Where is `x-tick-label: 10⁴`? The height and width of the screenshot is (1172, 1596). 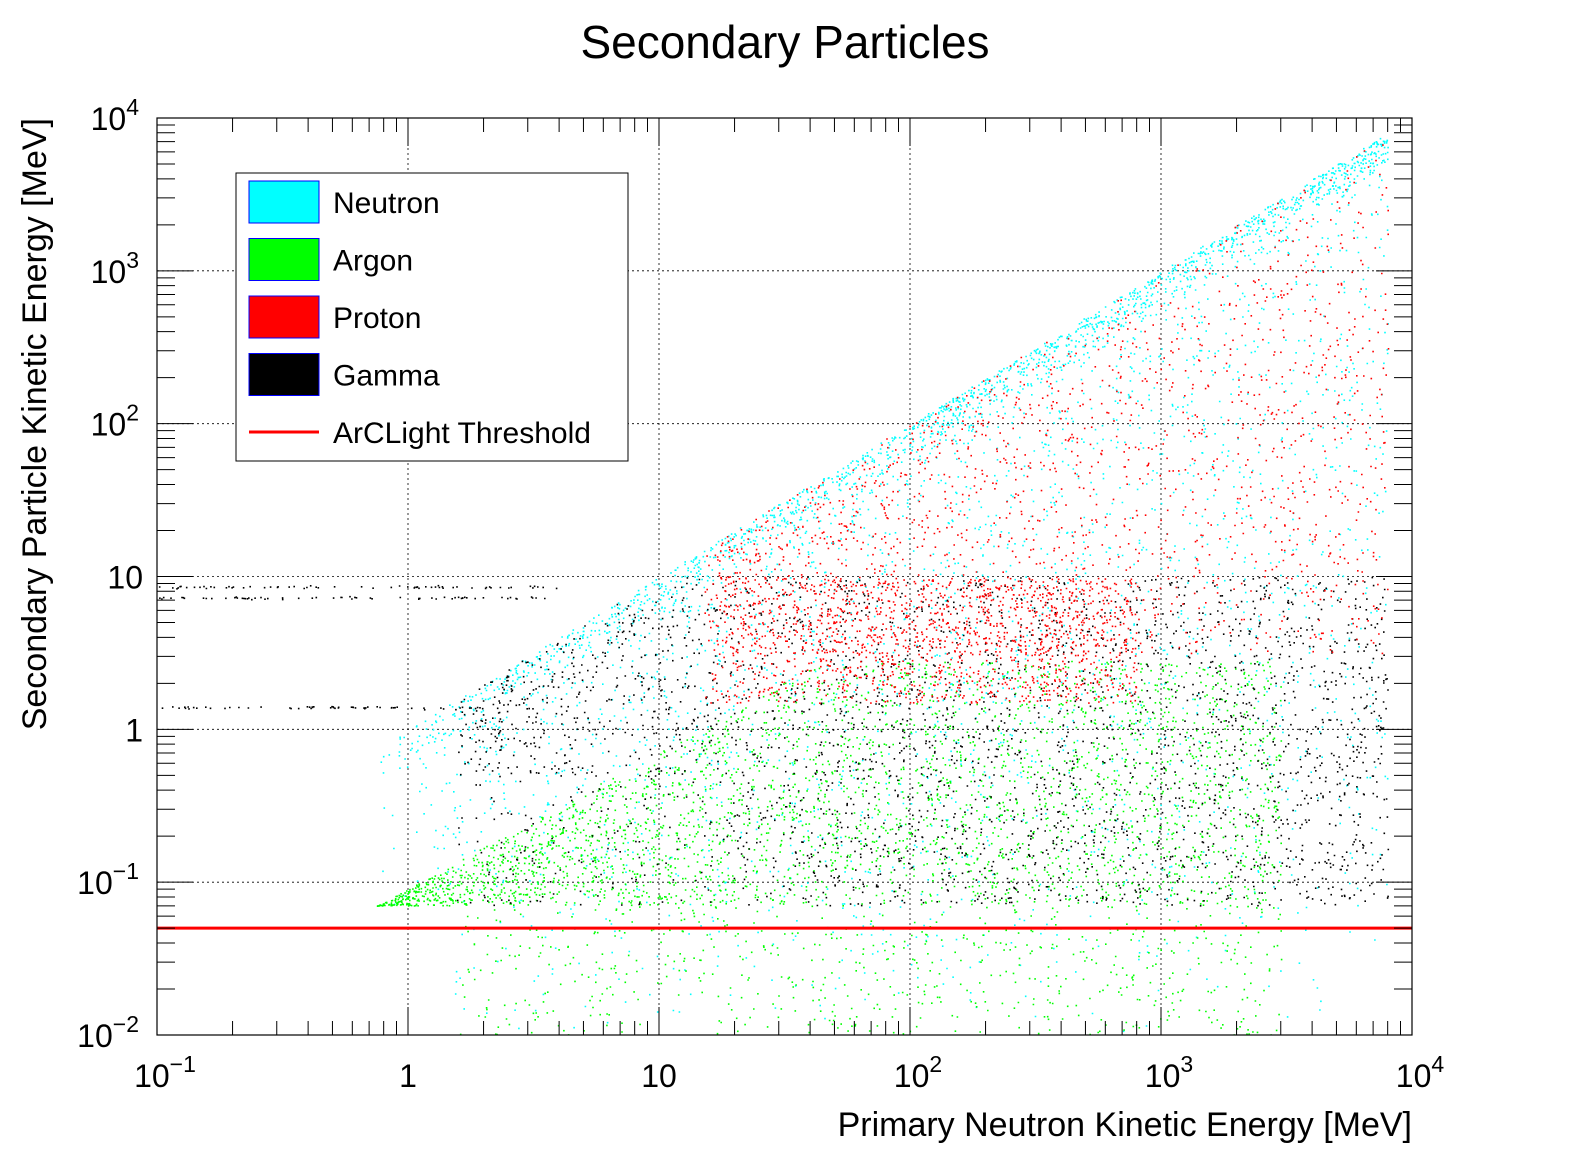
x-tick-label: 10⁴ is located at coordinates (1420, 1072).